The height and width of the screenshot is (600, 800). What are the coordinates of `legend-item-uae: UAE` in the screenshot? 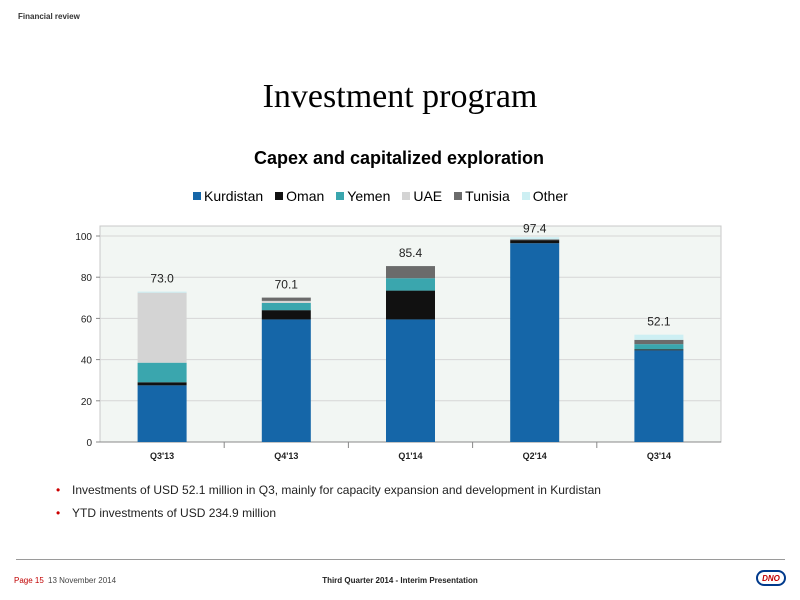 It's located at (422, 196).